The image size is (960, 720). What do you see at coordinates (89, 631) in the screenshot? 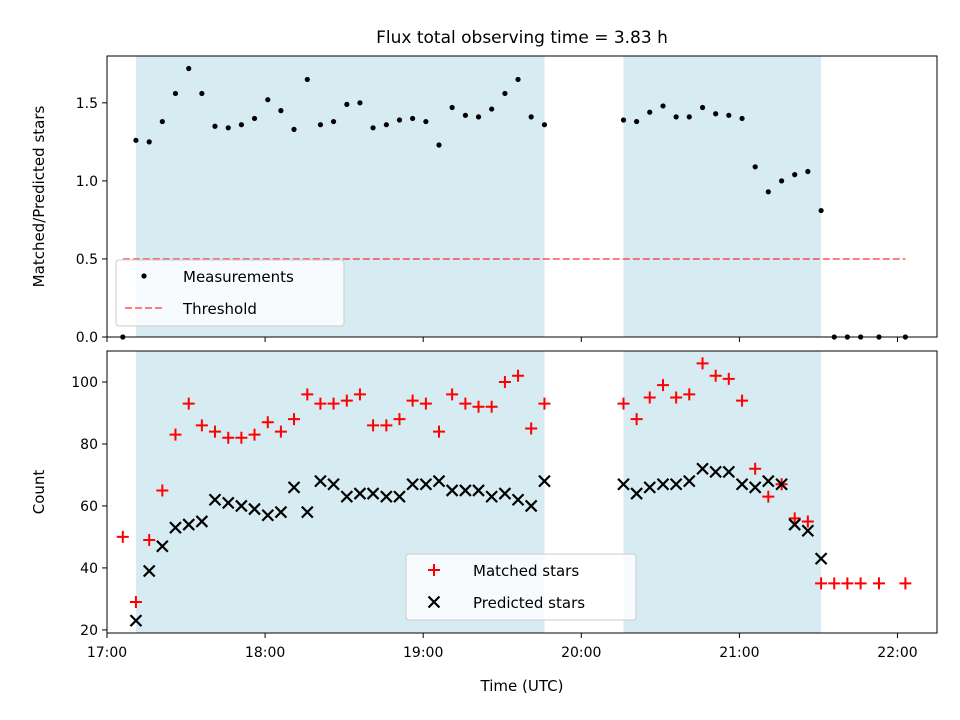
I see `bottom-ytick-label: 20` at bounding box center [89, 631].